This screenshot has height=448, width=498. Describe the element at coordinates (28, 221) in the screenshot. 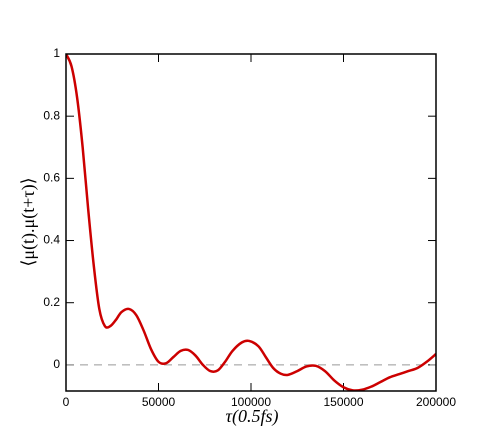

I see `y-axis-label: ⟨μ(t).μ(t+τ)⟩` at that location.